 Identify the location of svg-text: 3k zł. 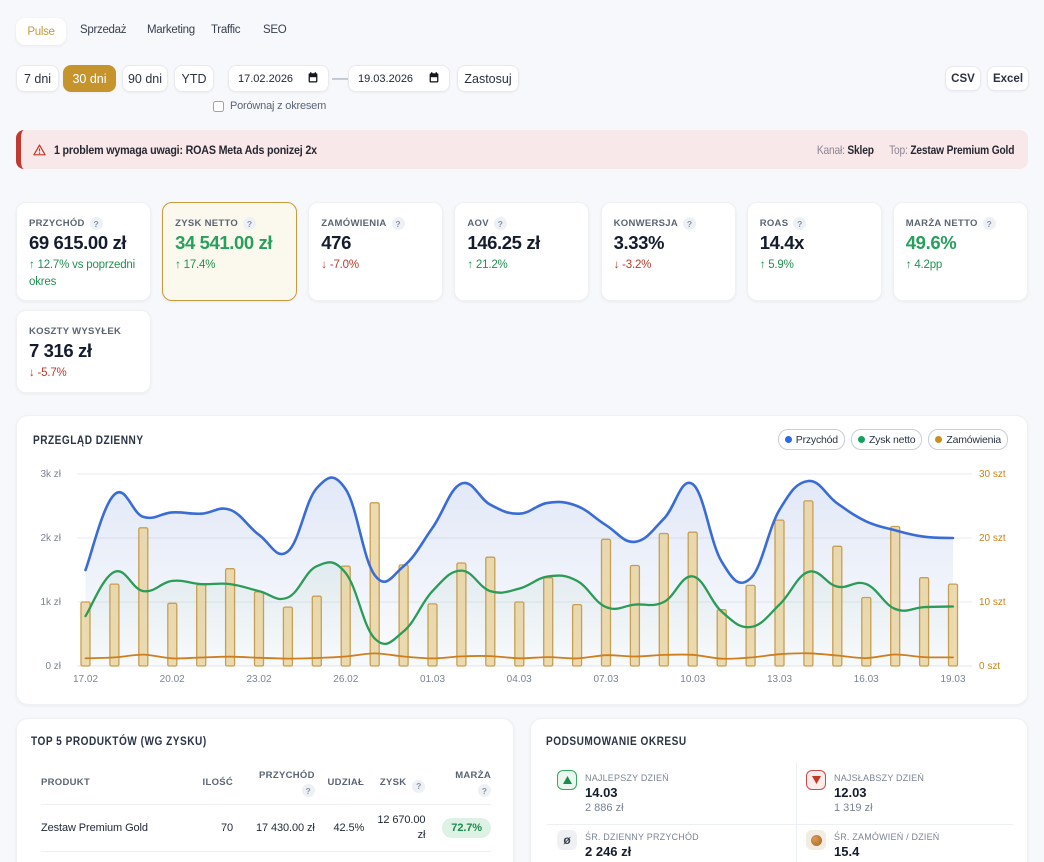
(50, 474).